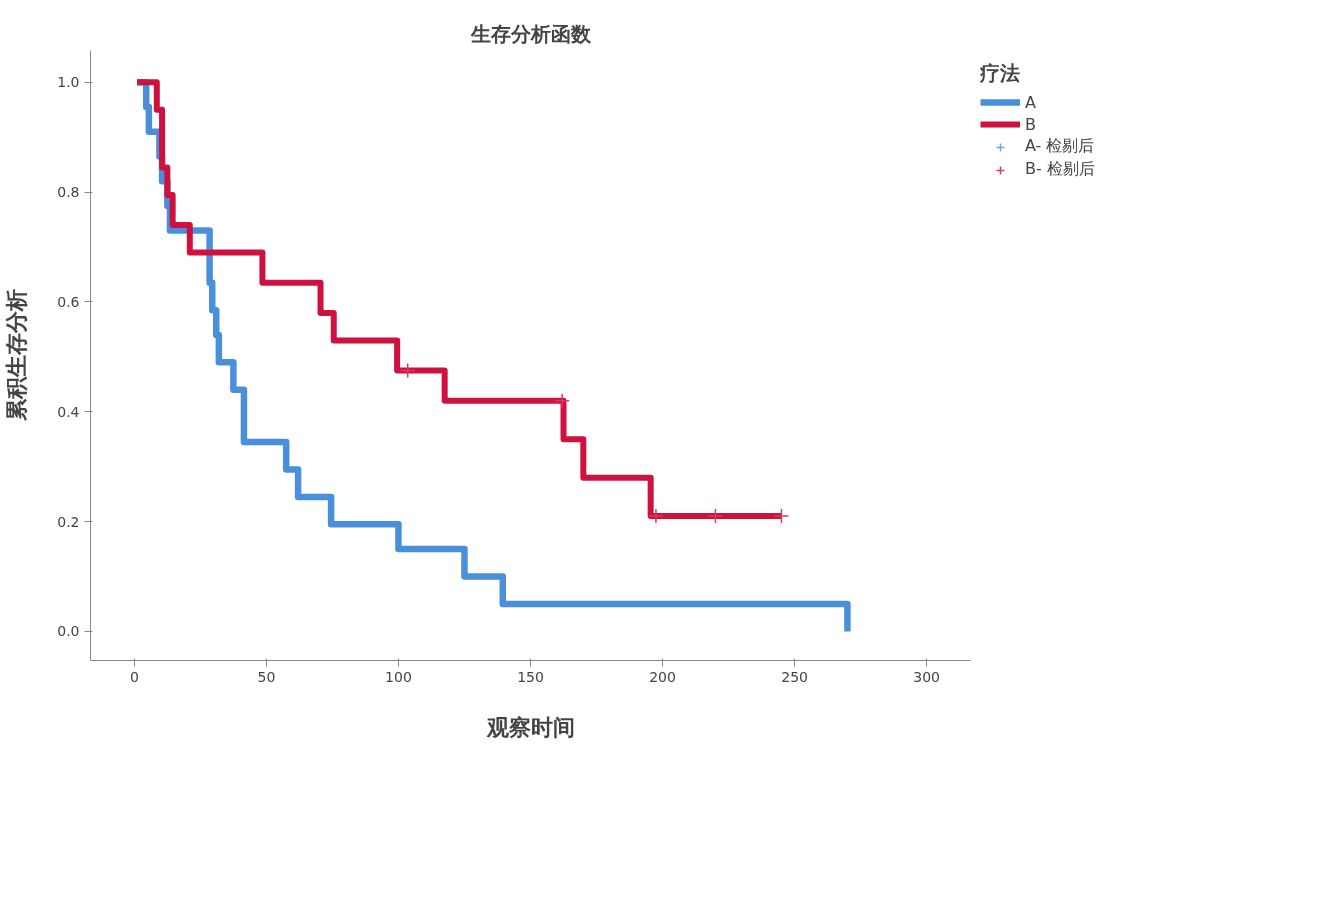 The height and width of the screenshot is (903, 1338). Describe the element at coordinates (134, 676) in the screenshot. I see `x-tick-label: 0` at that location.